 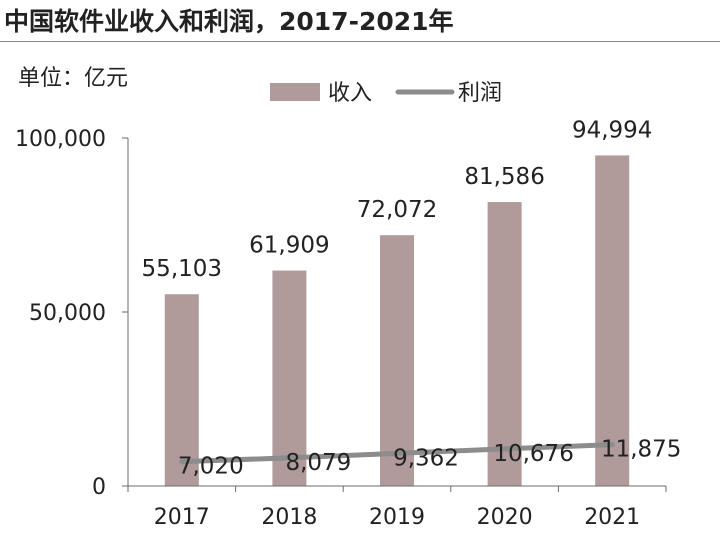 I want to click on x-tick-label: 2018, so click(x=289, y=517).